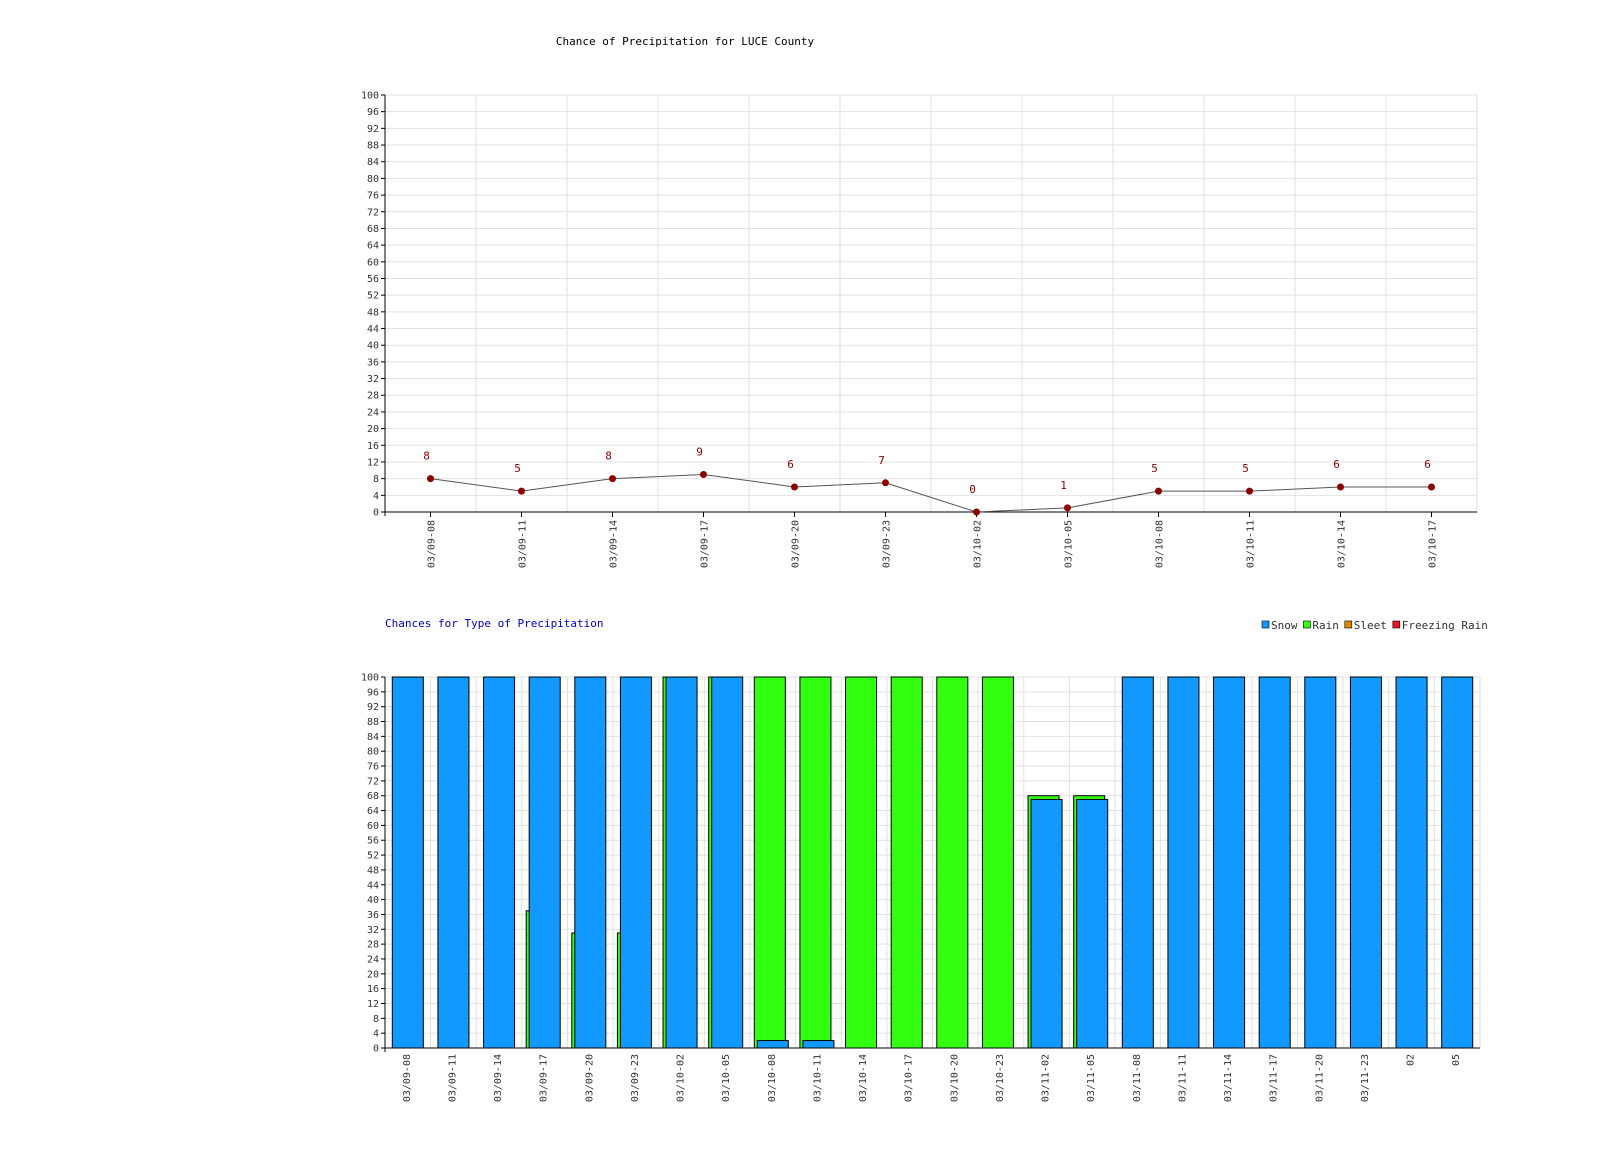 Image resolution: width=1600 pixels, height=1160 pixels. What do you see at coordinates (373, 1004) in the screenshot?
I see `chart2-y-tick-label: 12` at bounding box center [373, 1004].